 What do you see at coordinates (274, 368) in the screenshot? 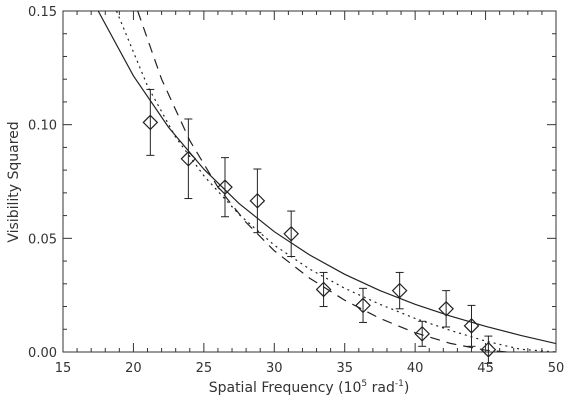
I see `x-tick-label: 30` at bounding box center [274, 368].